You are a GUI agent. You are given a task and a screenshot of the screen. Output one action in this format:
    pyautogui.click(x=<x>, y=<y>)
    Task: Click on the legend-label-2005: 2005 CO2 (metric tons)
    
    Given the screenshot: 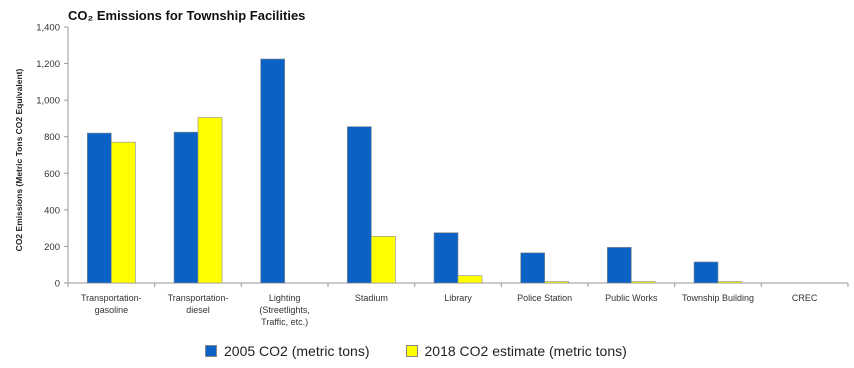 What is the action you would take?
    pyautogui.click(x=297, y=351)
    